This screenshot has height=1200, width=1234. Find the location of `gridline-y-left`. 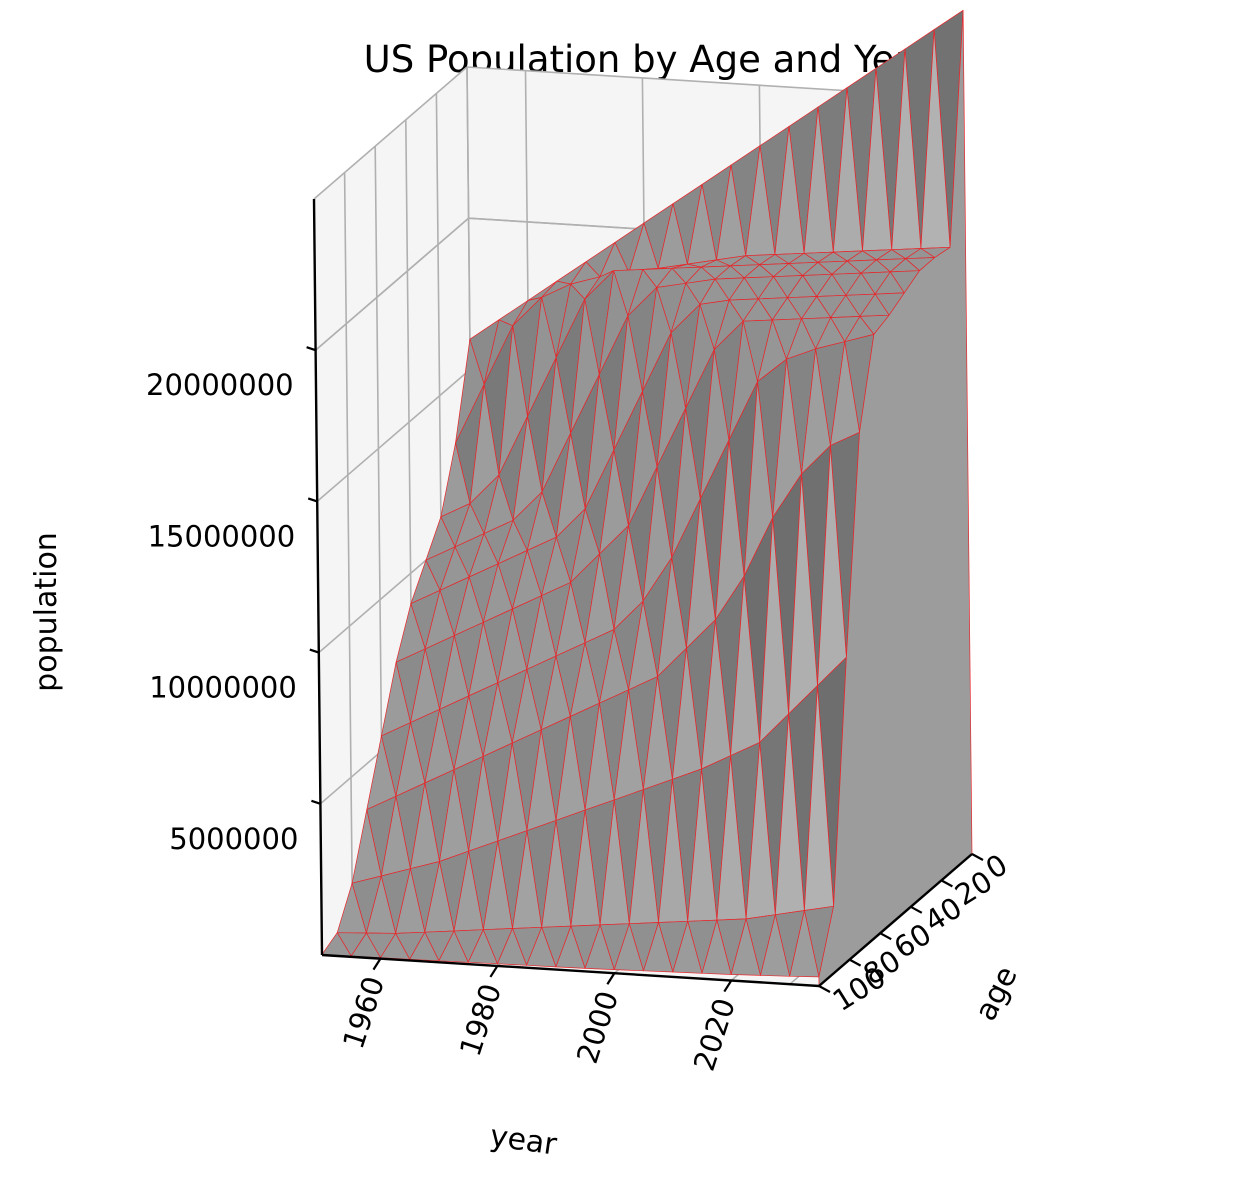

gridline-y-left is located at coordinates (348, 550).